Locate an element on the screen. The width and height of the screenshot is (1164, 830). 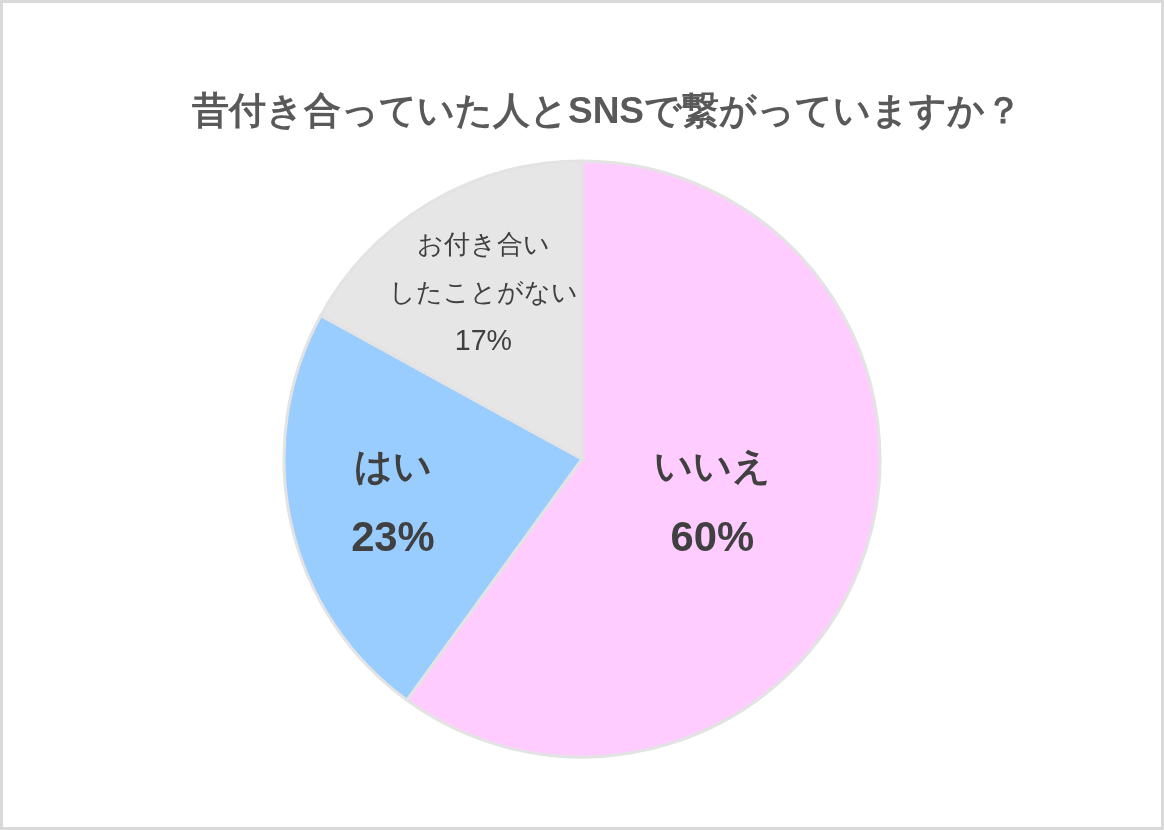
slice-label: お付き合いしたことがない is located at coordinates (483, 268).